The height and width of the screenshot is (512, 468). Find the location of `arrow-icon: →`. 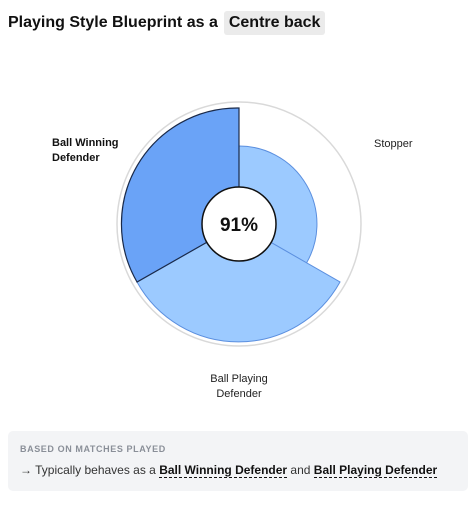

arrow-icon: → is located at coordinates (26, 470).